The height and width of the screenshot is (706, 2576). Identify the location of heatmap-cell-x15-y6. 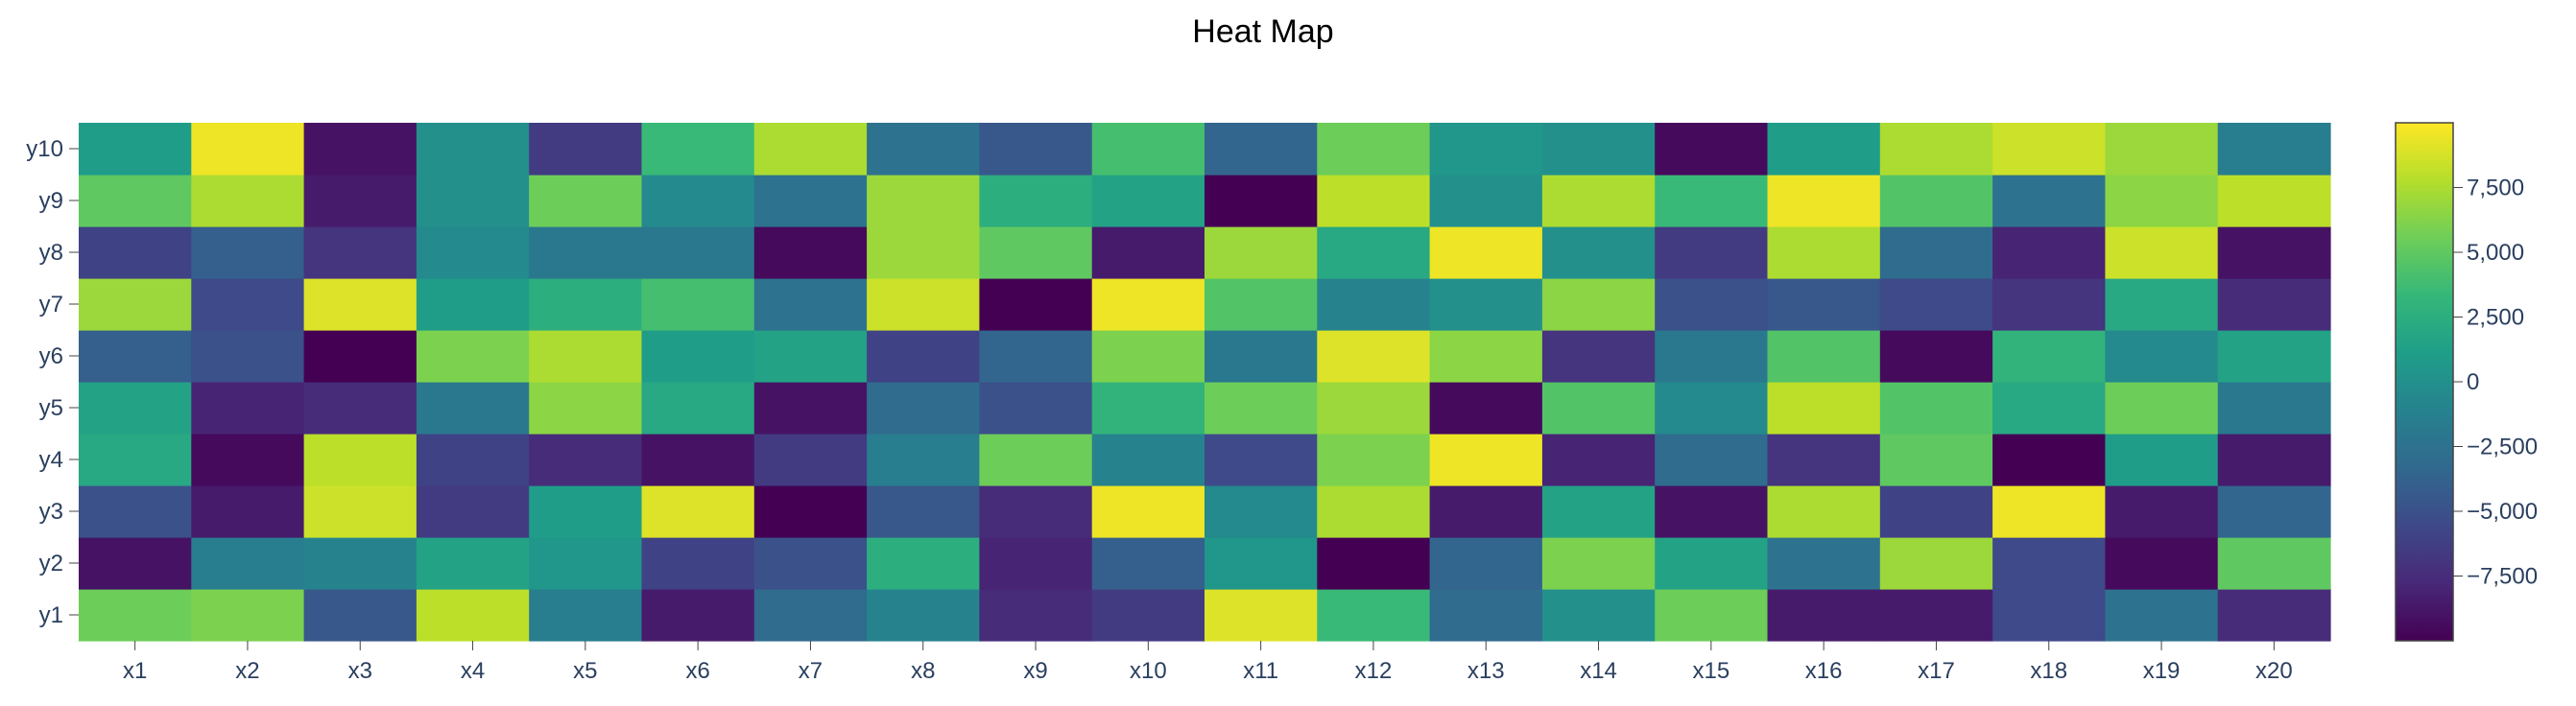
(1712, 356).